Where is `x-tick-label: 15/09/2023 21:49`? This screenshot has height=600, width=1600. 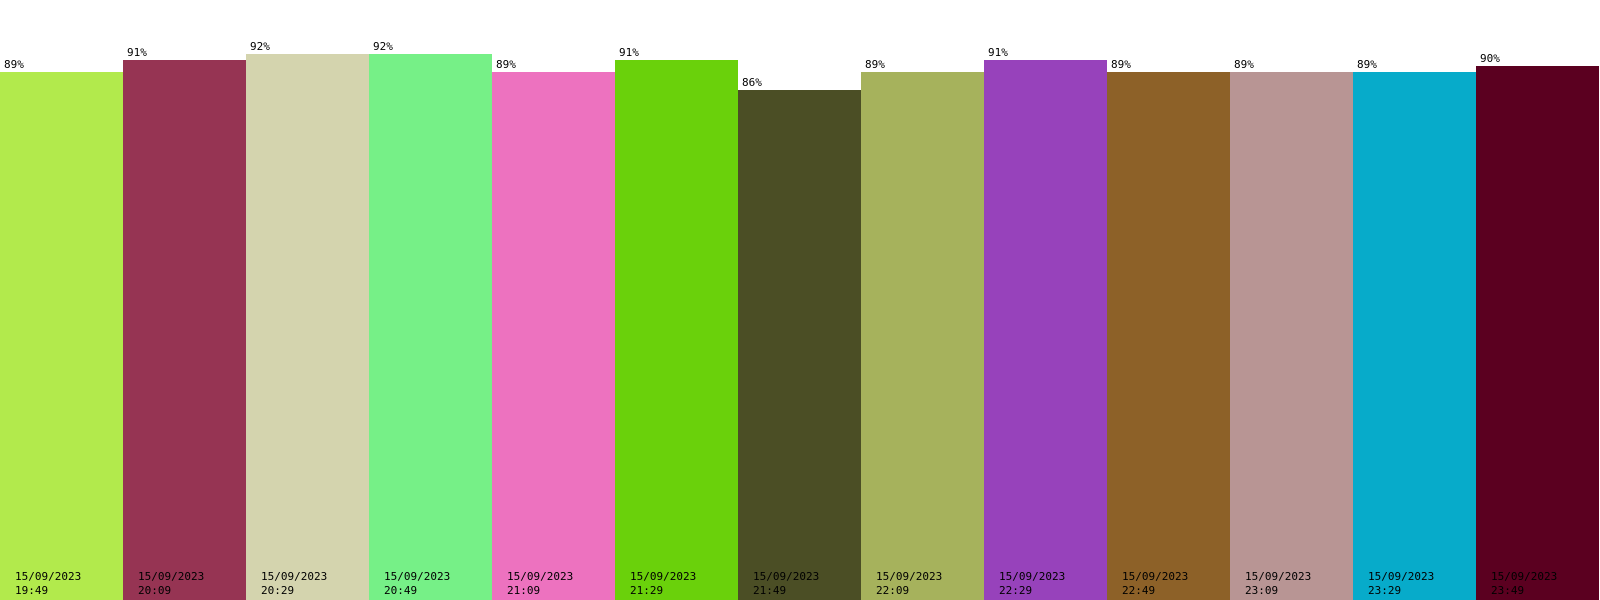
x-tick-label: 15/09/2023 21:49 is located at coordinates (786, 583).